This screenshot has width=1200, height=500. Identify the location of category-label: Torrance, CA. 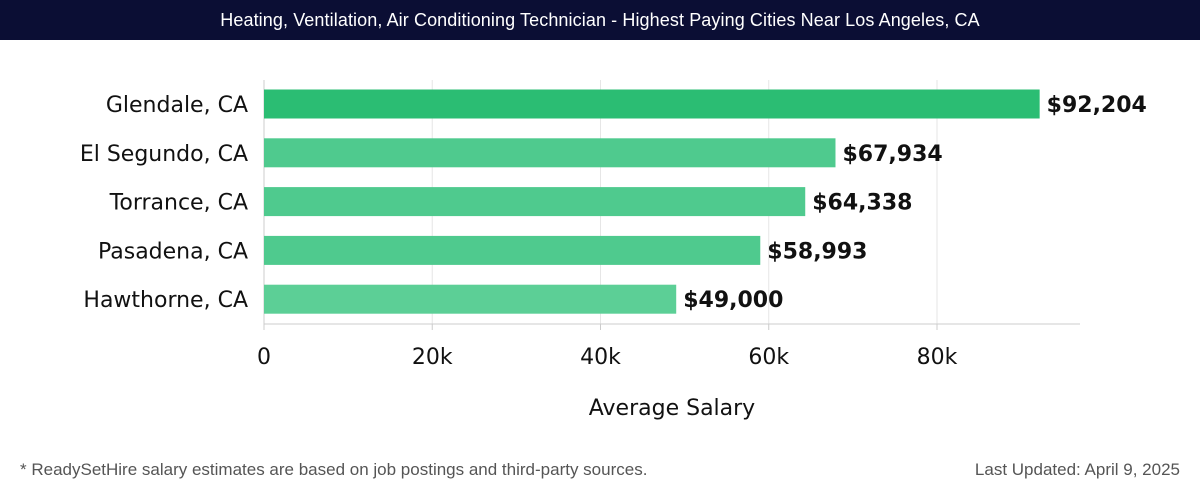
(178, 203).